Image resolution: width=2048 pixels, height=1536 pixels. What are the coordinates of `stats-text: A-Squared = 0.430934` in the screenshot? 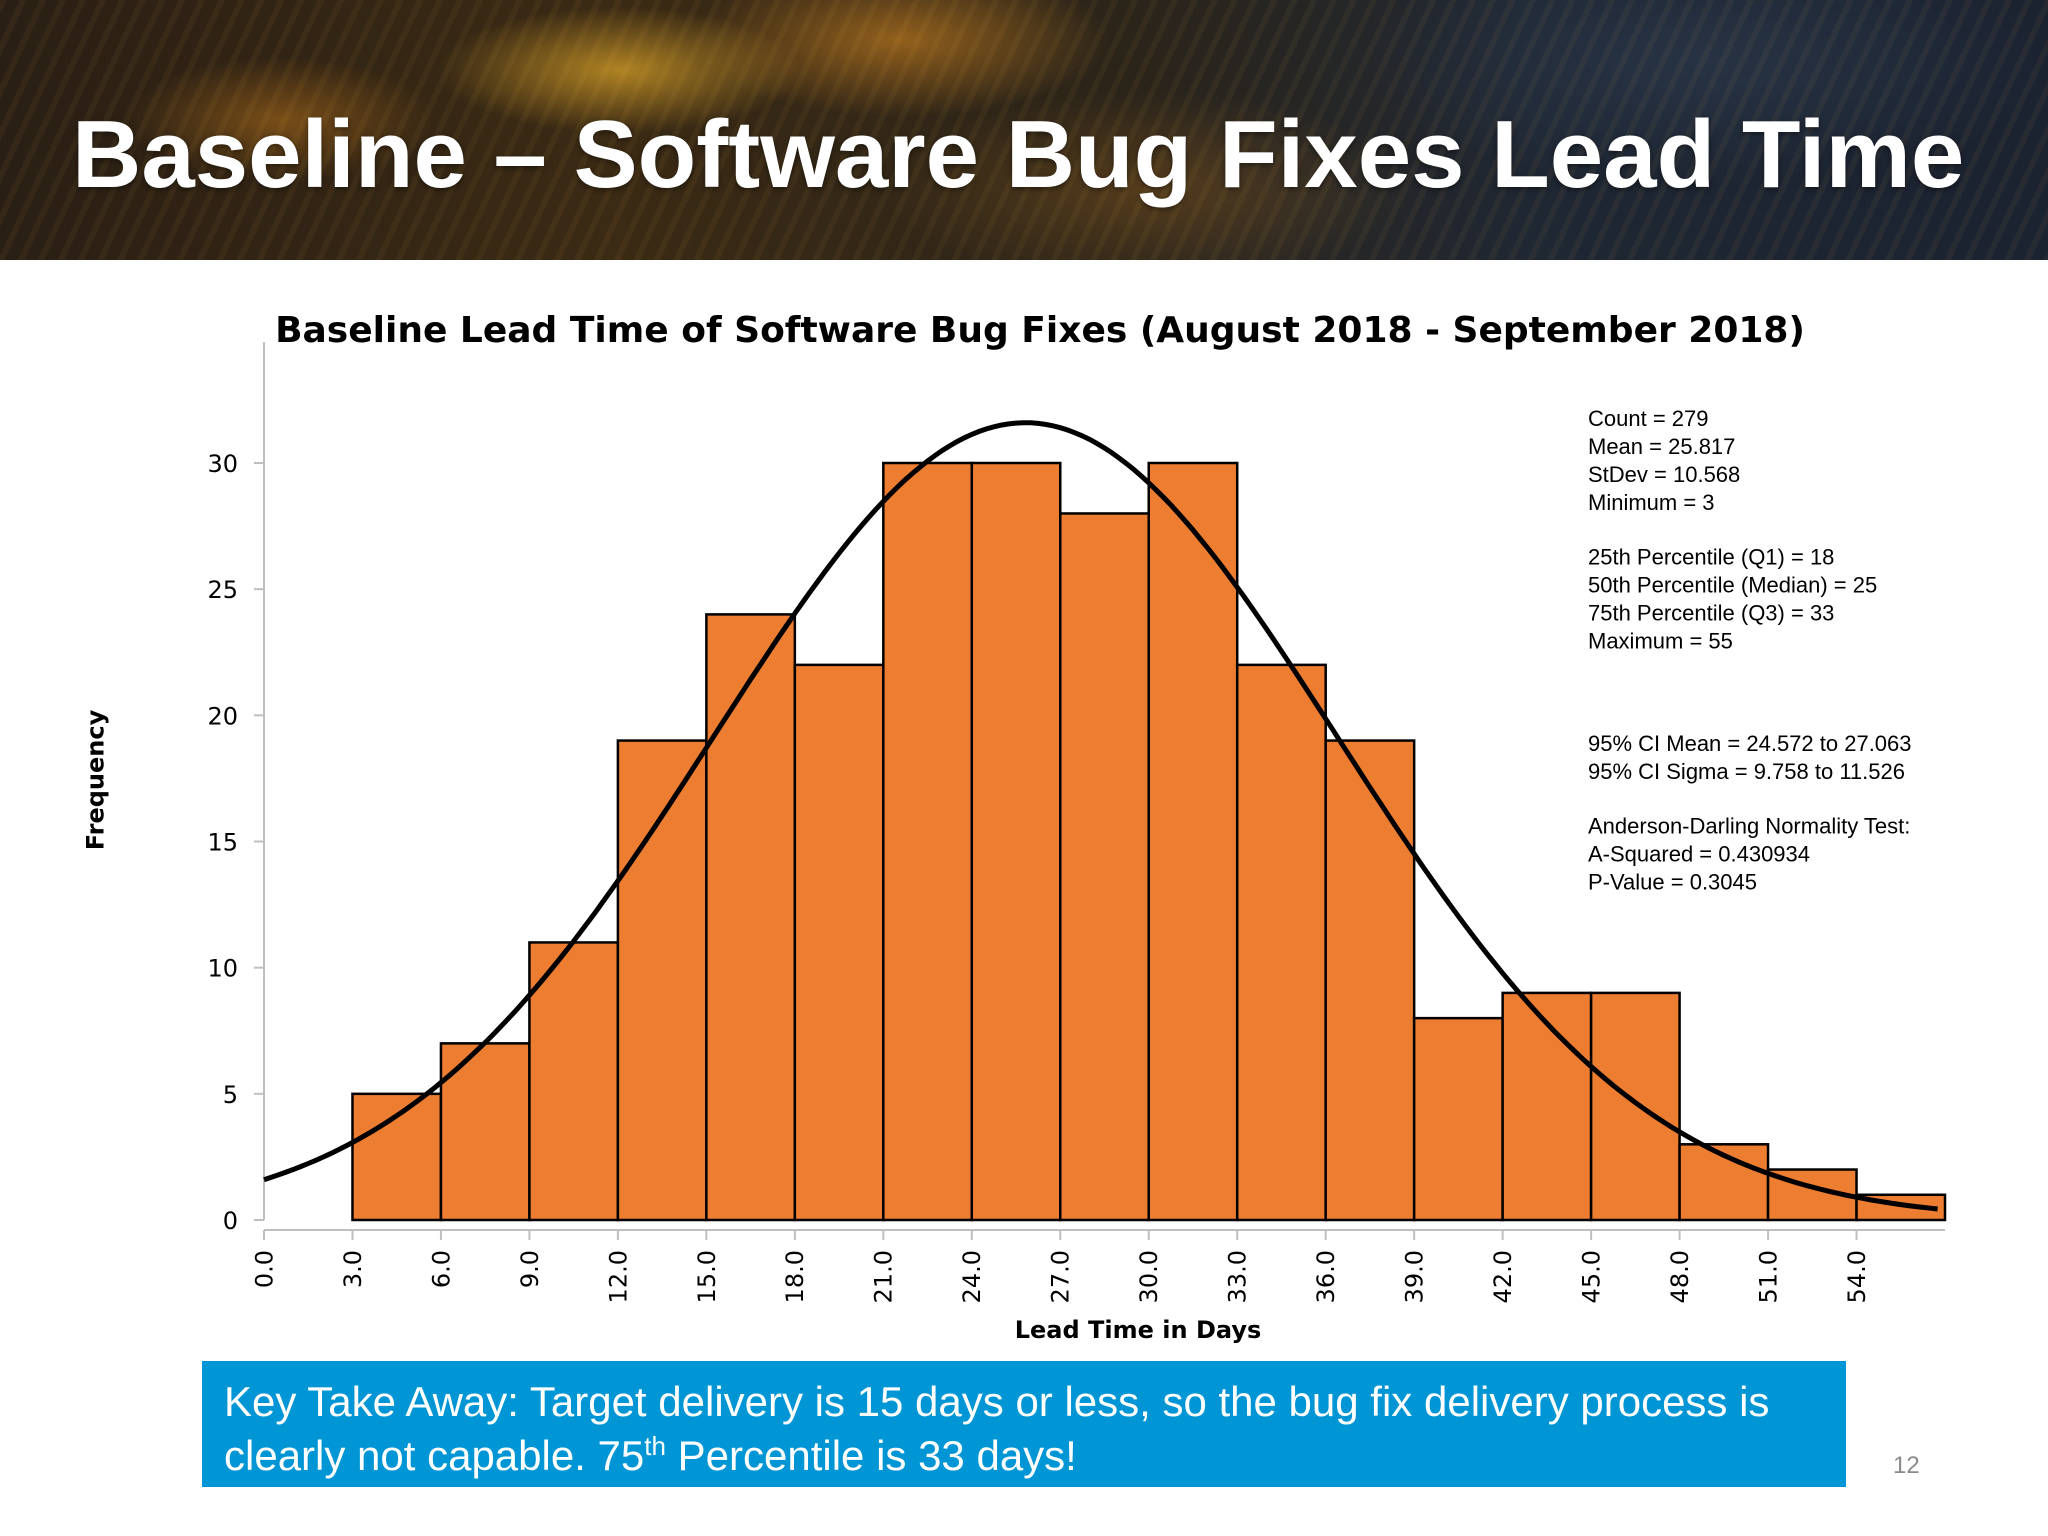 It's located at (1699, 854).